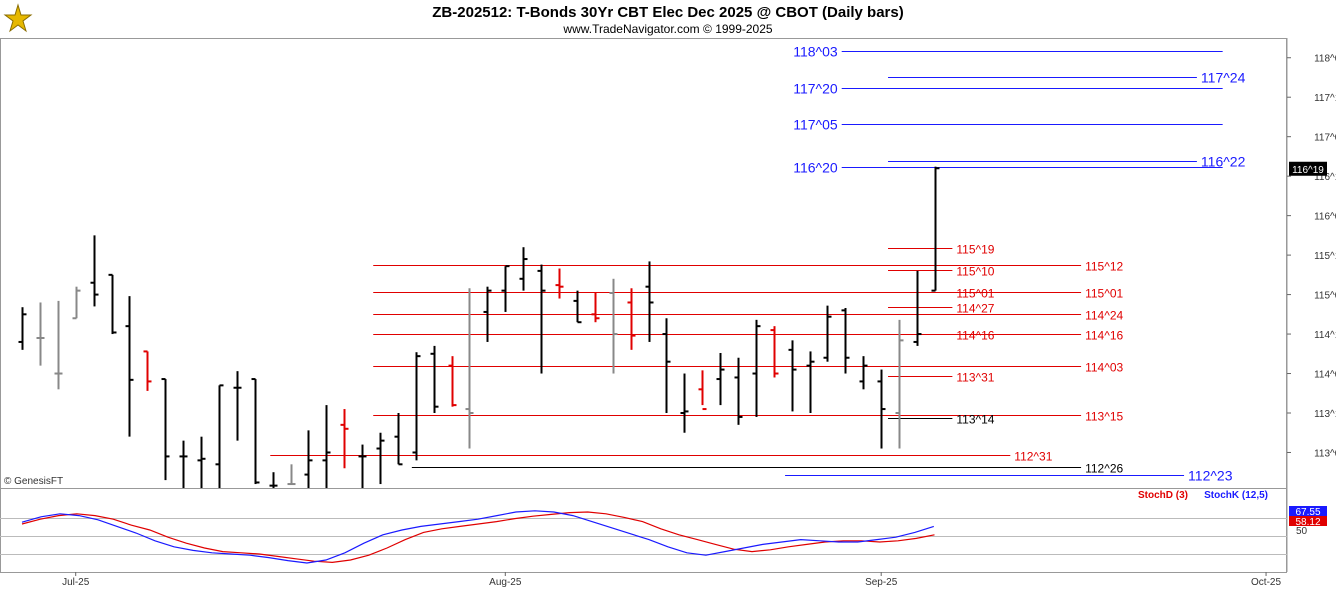 This screenshot has height=591, width=1336. I want to click on level-label: 113^14, so click(975, 420).